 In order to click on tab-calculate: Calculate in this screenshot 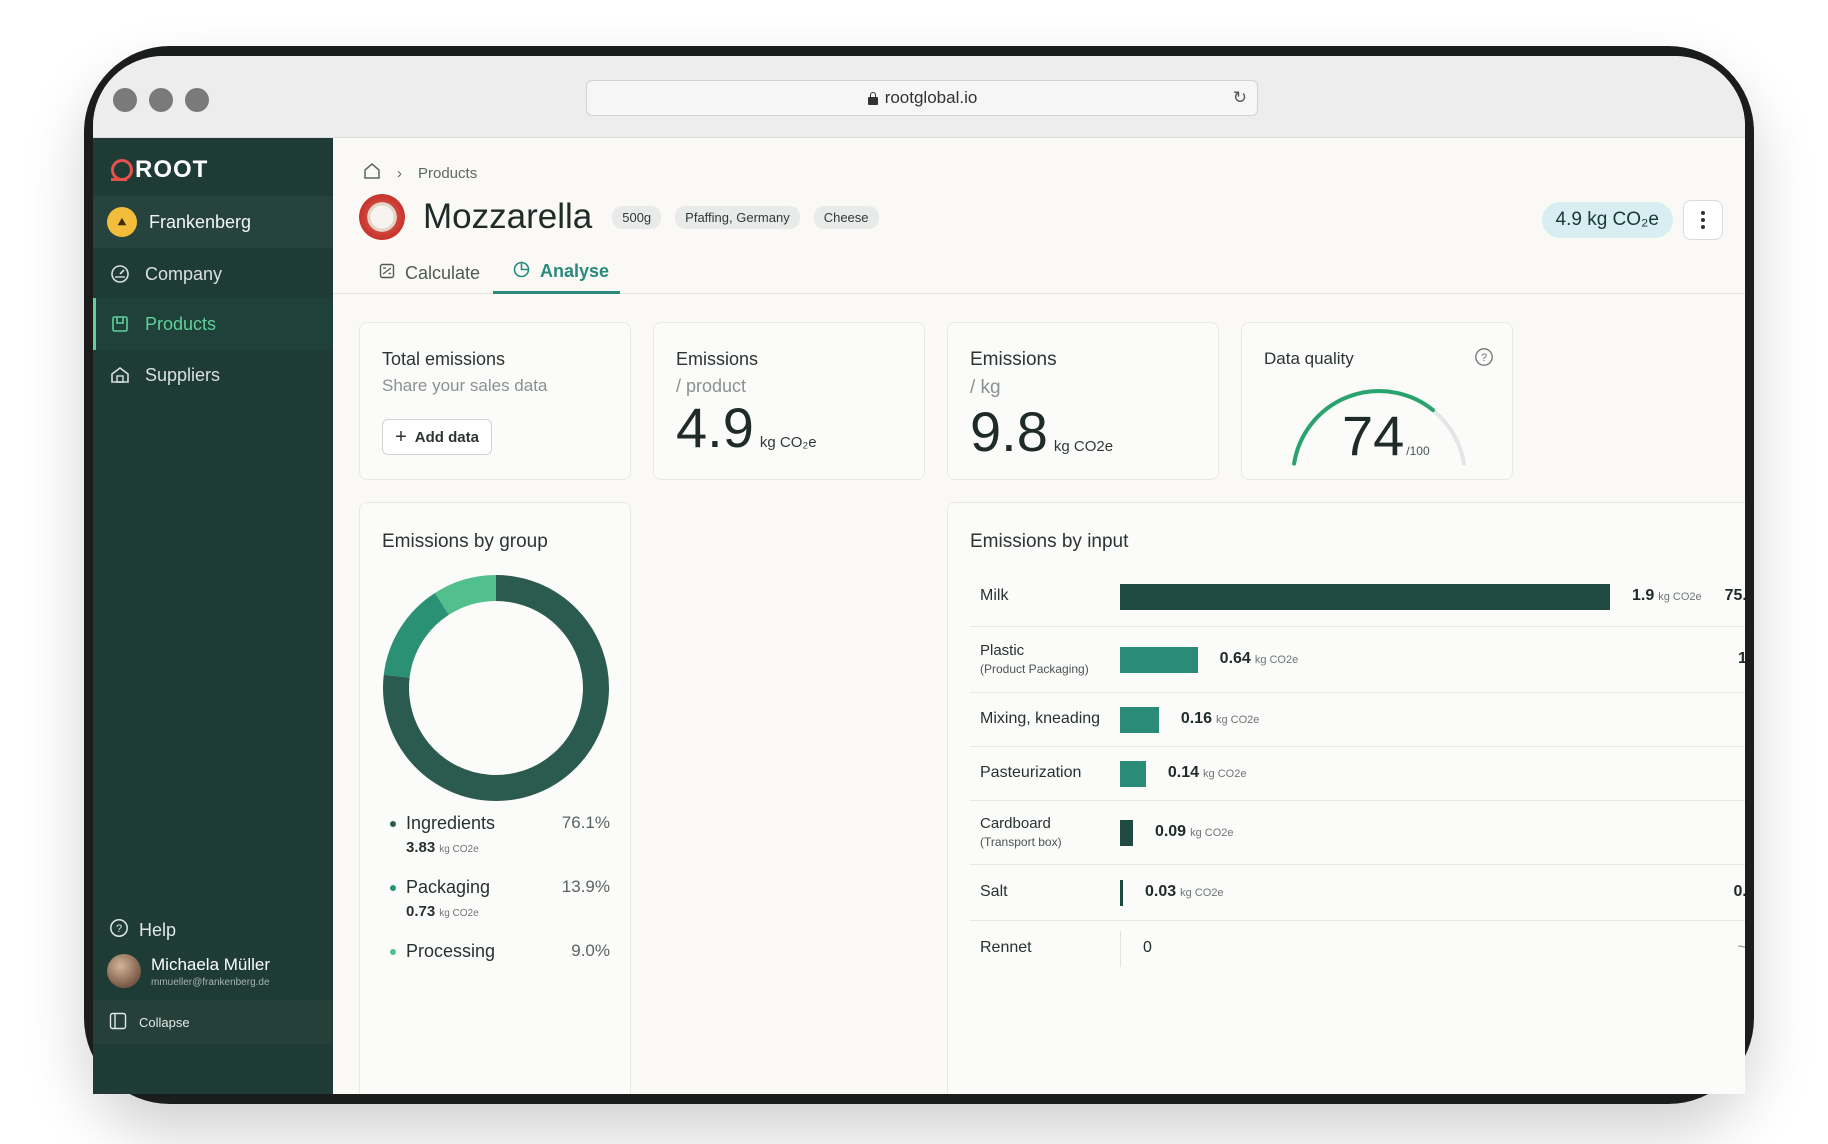, I will do `click(429, 273)`.